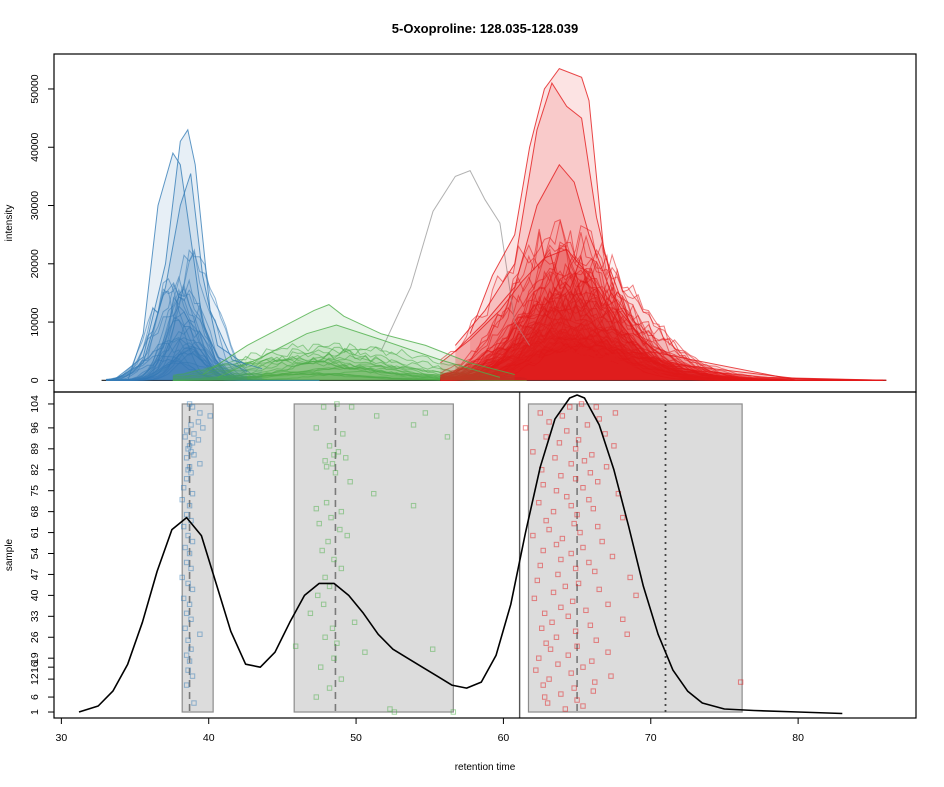  I want to click on intensity-trace-group3, so click(661, 302).